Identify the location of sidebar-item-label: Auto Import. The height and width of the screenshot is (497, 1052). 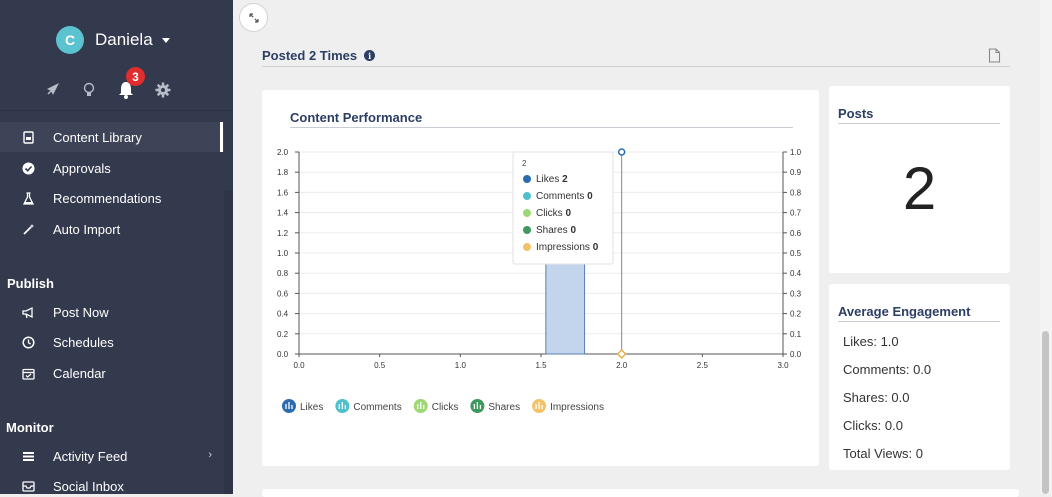
(87, 229).